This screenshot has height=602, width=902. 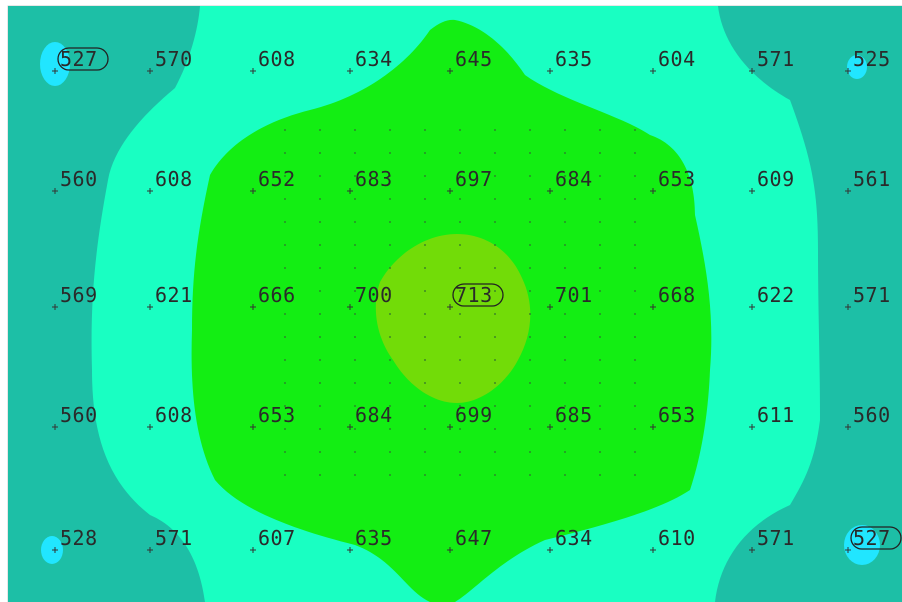 I want to click on grid-value-label: 571, so click(x=776, y=59).